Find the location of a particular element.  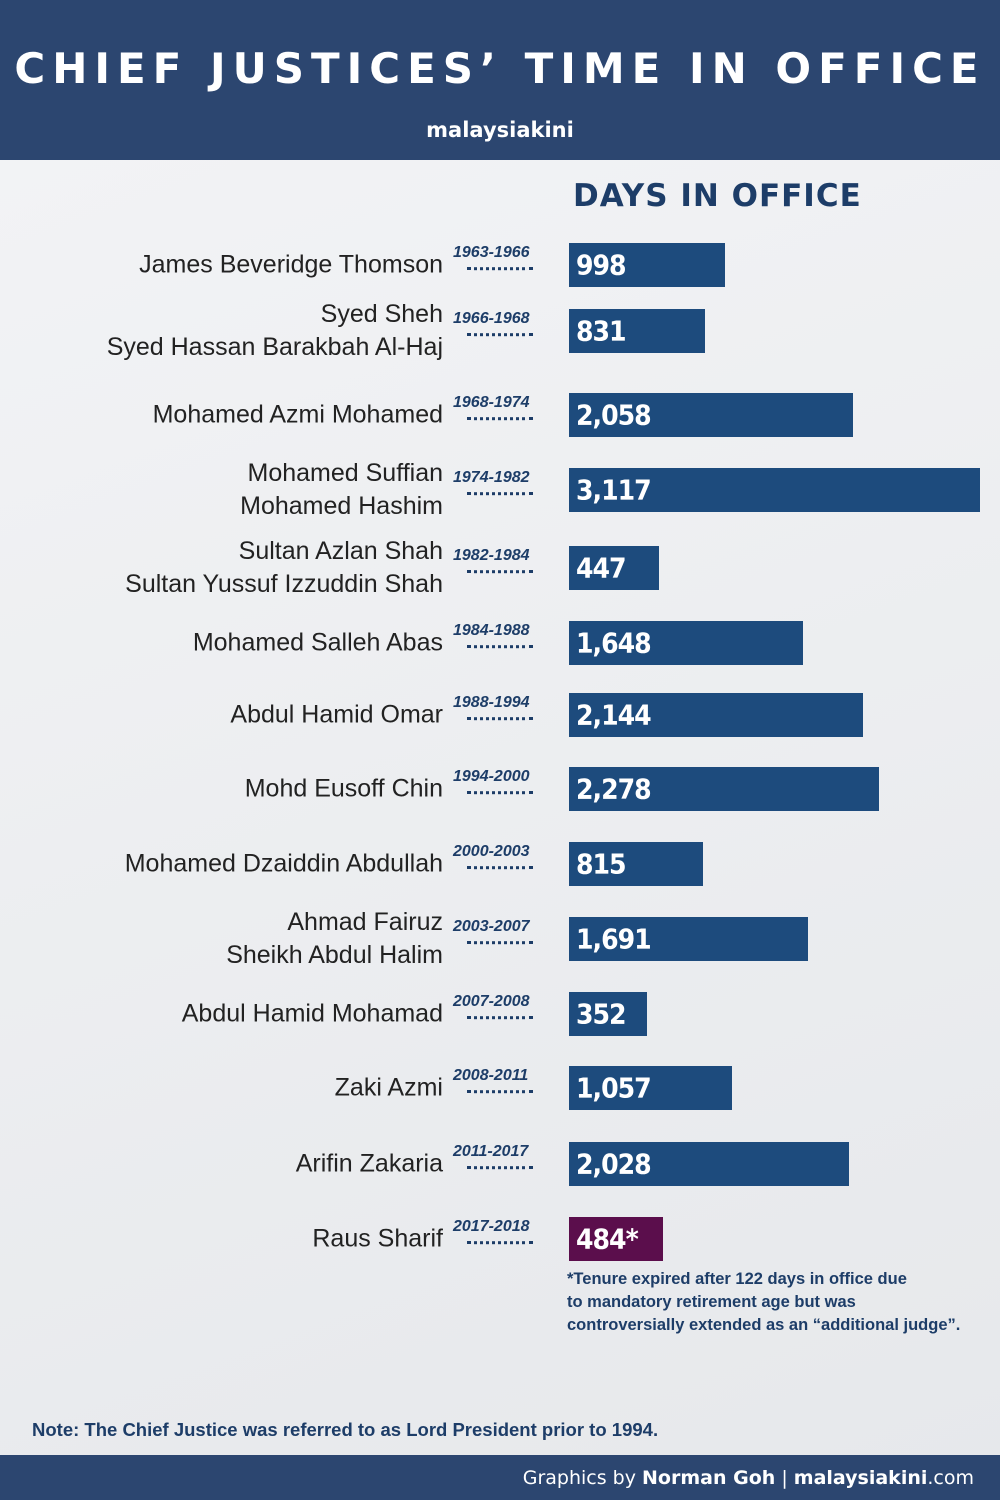

period-label: 1963-1966 is located at coordinates (501, 257).